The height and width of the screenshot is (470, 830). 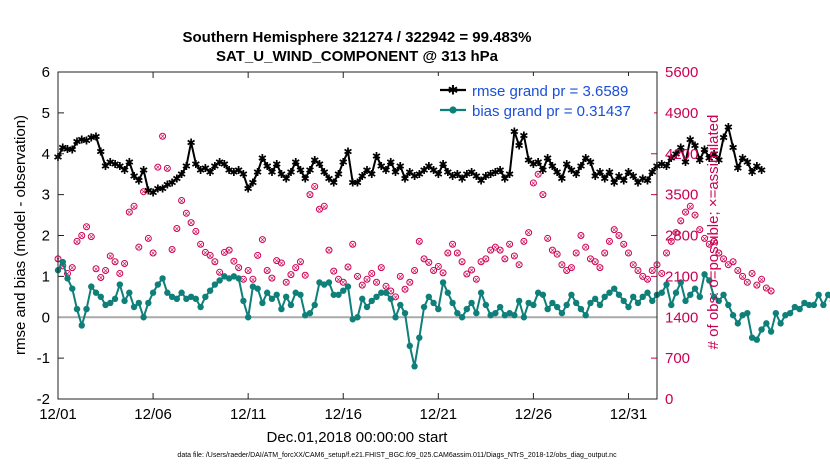 I want to click on y-tick-label: 1, so click(x=46, y=276).